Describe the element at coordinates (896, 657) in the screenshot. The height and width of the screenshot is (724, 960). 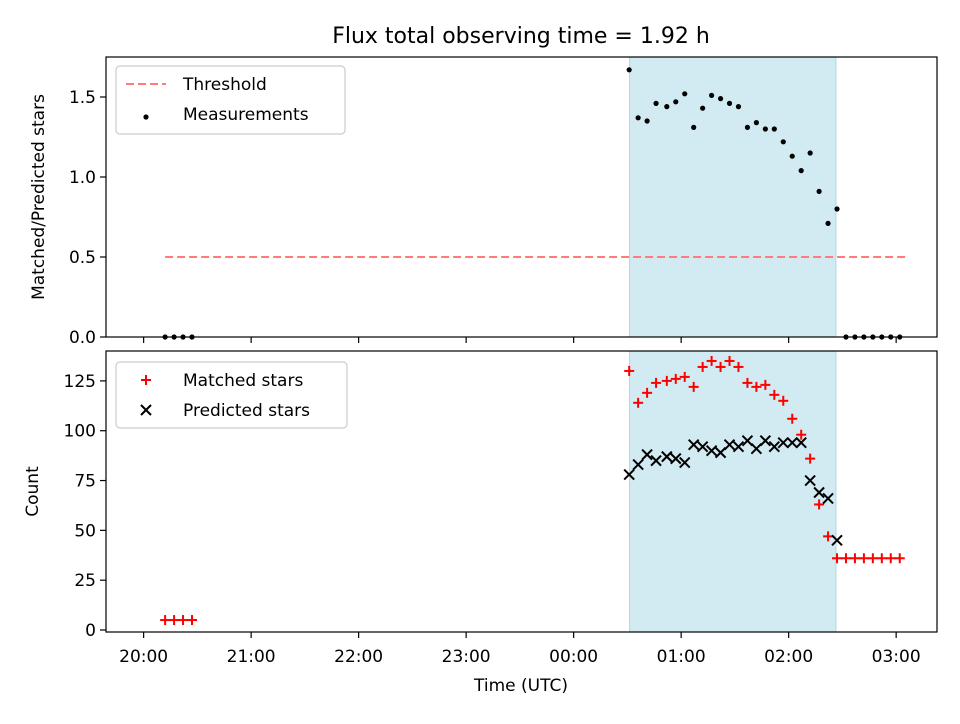
I see `x-tick-label: 03:00` at that location.